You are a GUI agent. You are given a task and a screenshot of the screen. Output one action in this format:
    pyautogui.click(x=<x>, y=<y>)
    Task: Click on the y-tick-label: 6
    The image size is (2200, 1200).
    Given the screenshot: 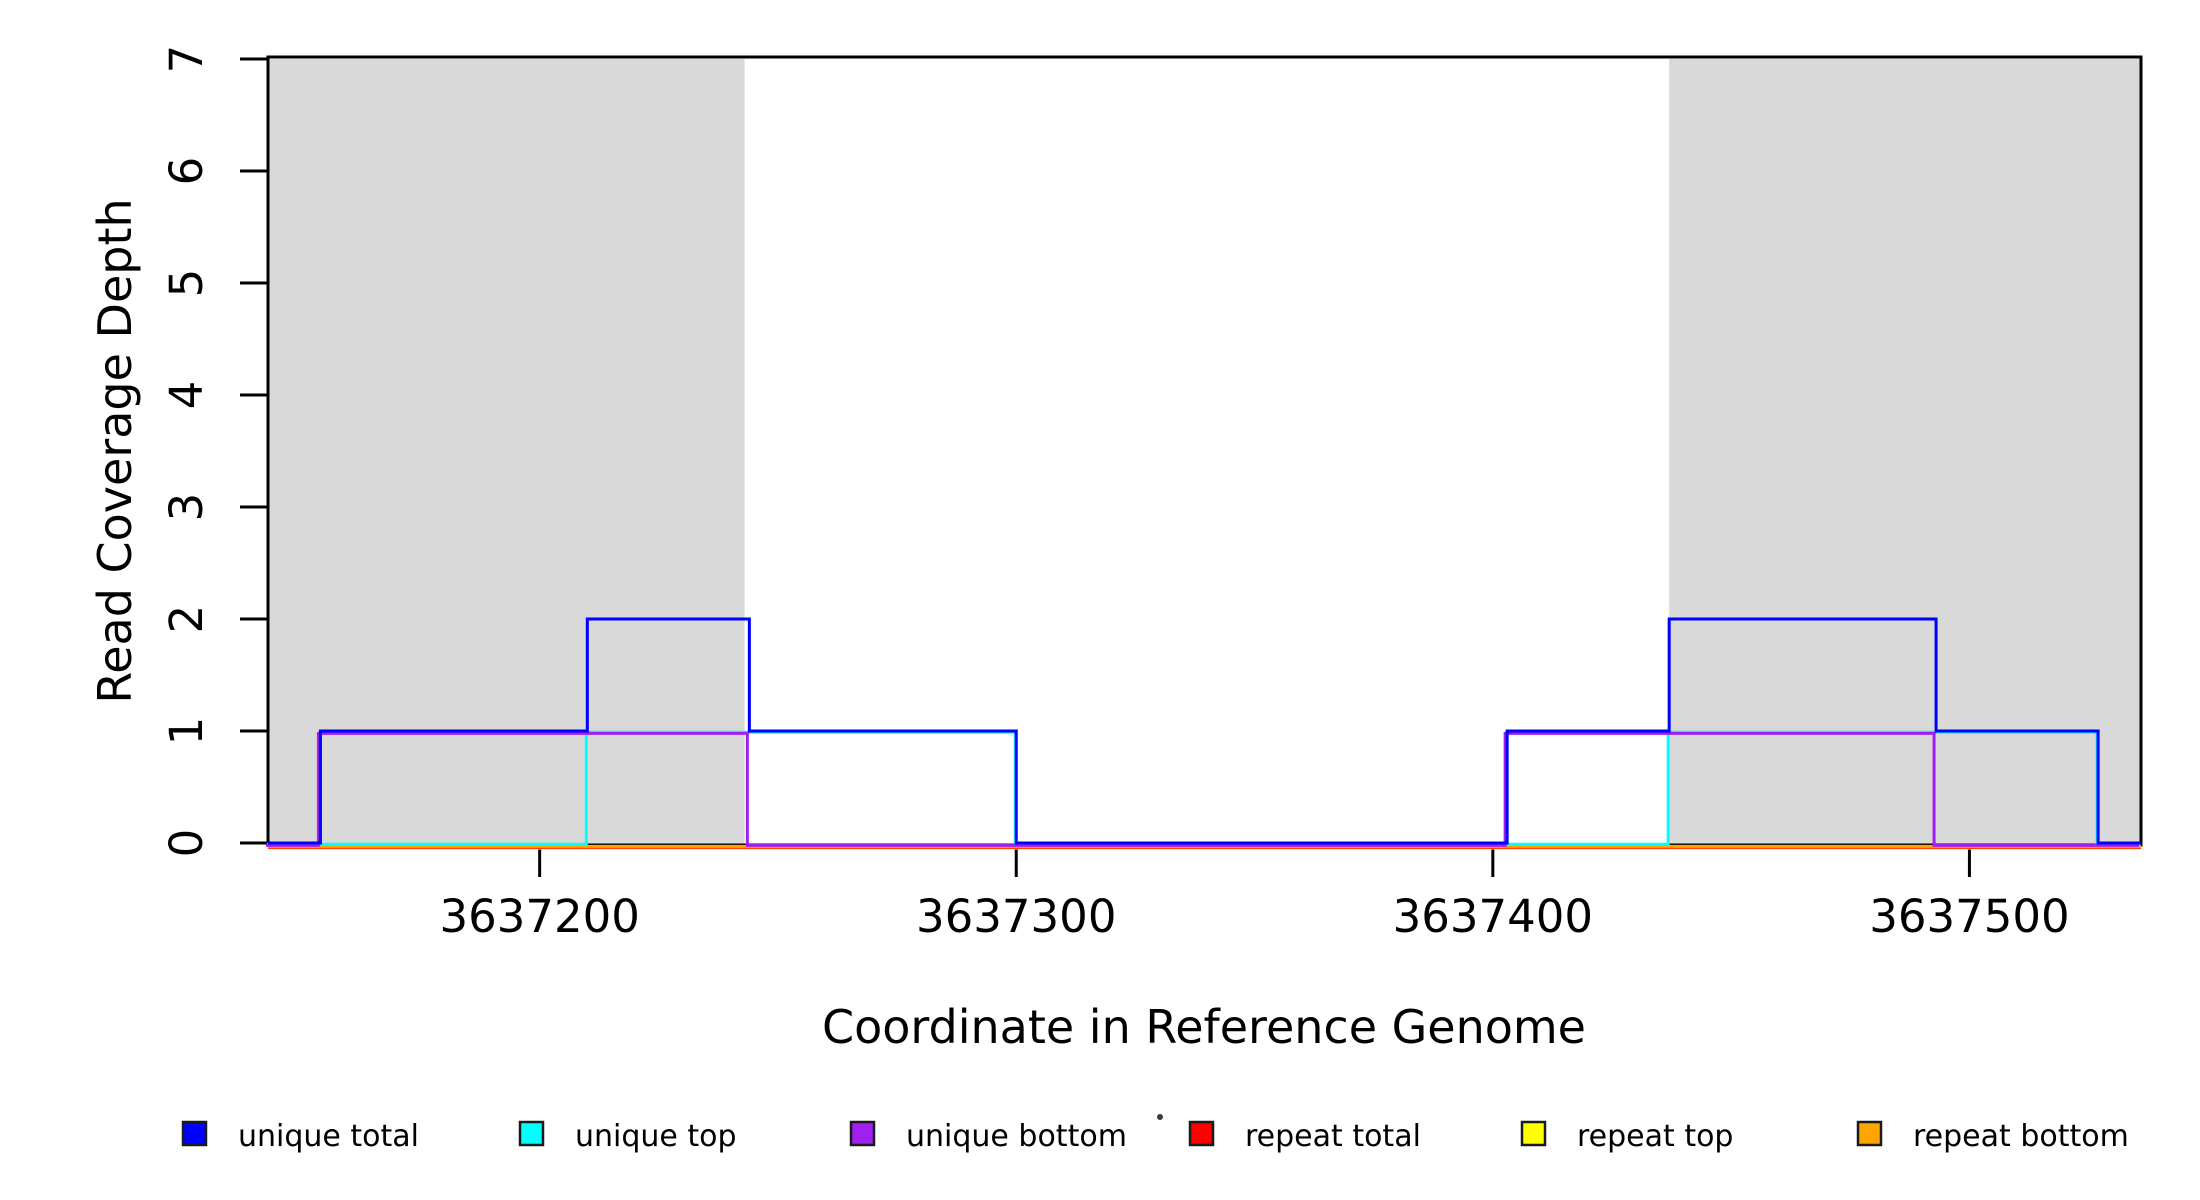 What is the action you would take?
    pyautogui.click(x=186, y=171)
    